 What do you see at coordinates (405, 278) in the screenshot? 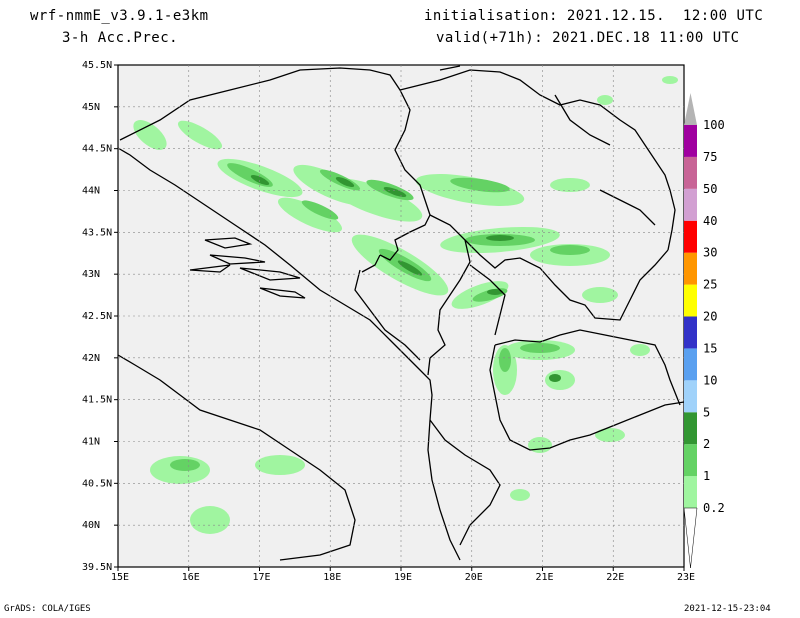
I see `precip-dark` at bounding box center [405, 278].